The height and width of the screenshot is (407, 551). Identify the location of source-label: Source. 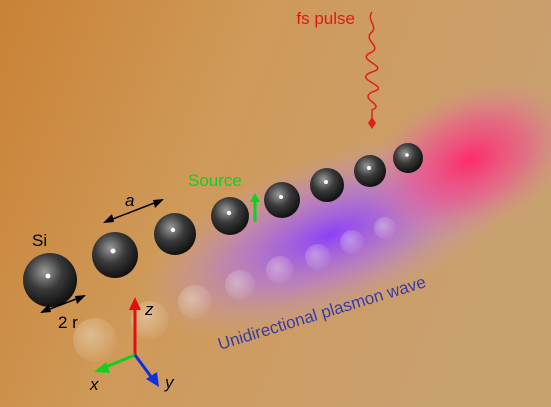
(215, 180).